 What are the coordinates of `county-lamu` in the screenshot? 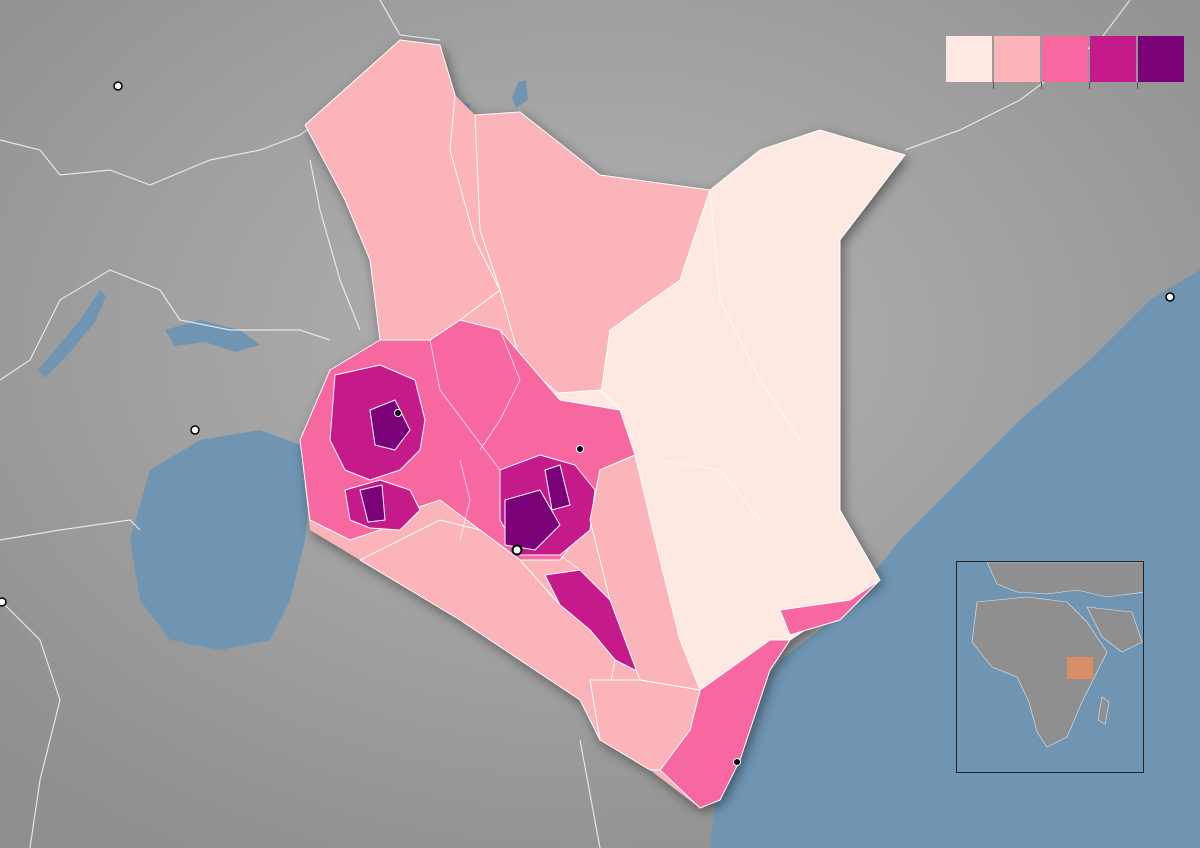 It's located at (830, 607).